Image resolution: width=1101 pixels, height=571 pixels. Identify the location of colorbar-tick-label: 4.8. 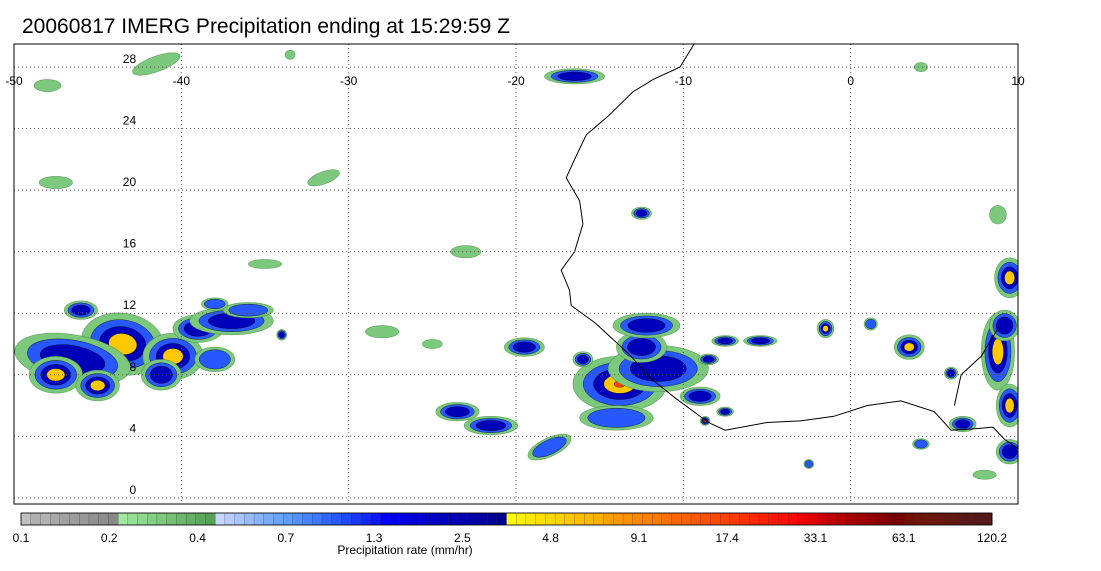
(550, 538).